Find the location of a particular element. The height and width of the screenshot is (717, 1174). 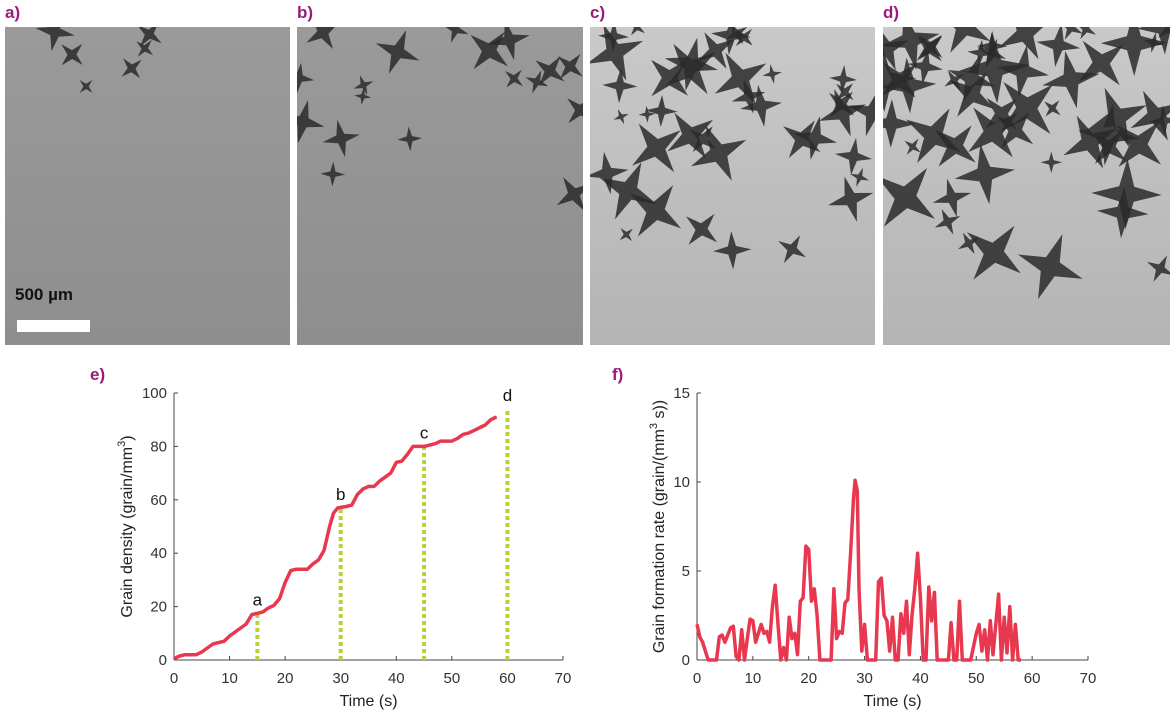

scale-bar-label: 500 µm is located at coordinates (44, 294).